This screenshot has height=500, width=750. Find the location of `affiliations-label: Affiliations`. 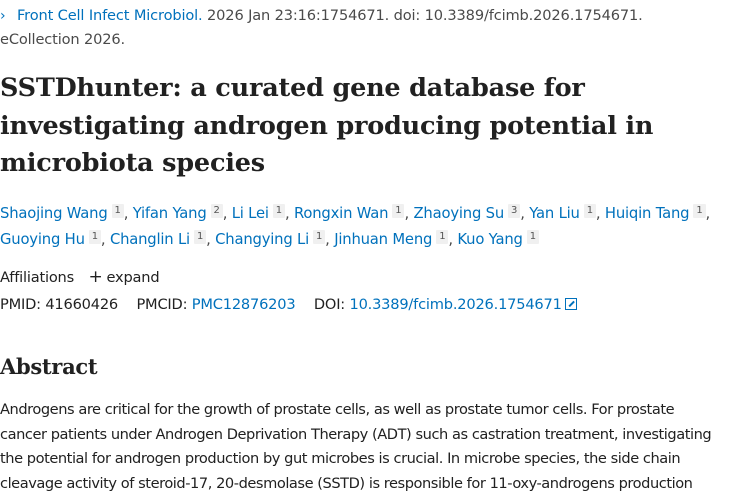

affiliations-label: Affiliations is located at coordinates (37, 277).